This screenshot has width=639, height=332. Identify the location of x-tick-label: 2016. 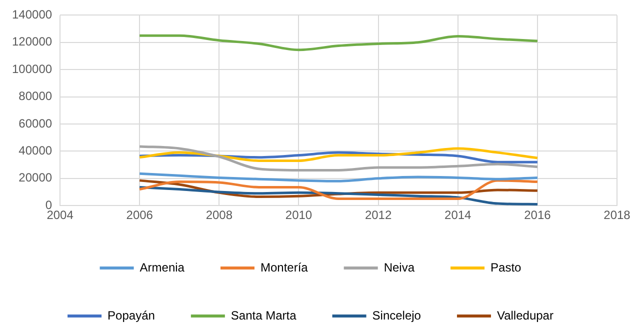
(538, 215).